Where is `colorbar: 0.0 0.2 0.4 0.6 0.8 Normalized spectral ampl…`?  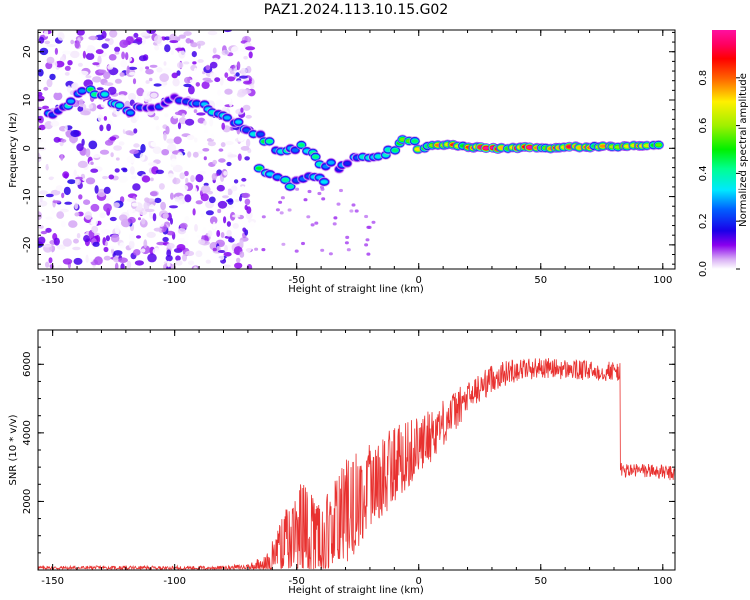 colorbar: 0.0 0.2 0.4 0.6 0.8 Normalized spectral ampl… is located at coordinates (723, 153).